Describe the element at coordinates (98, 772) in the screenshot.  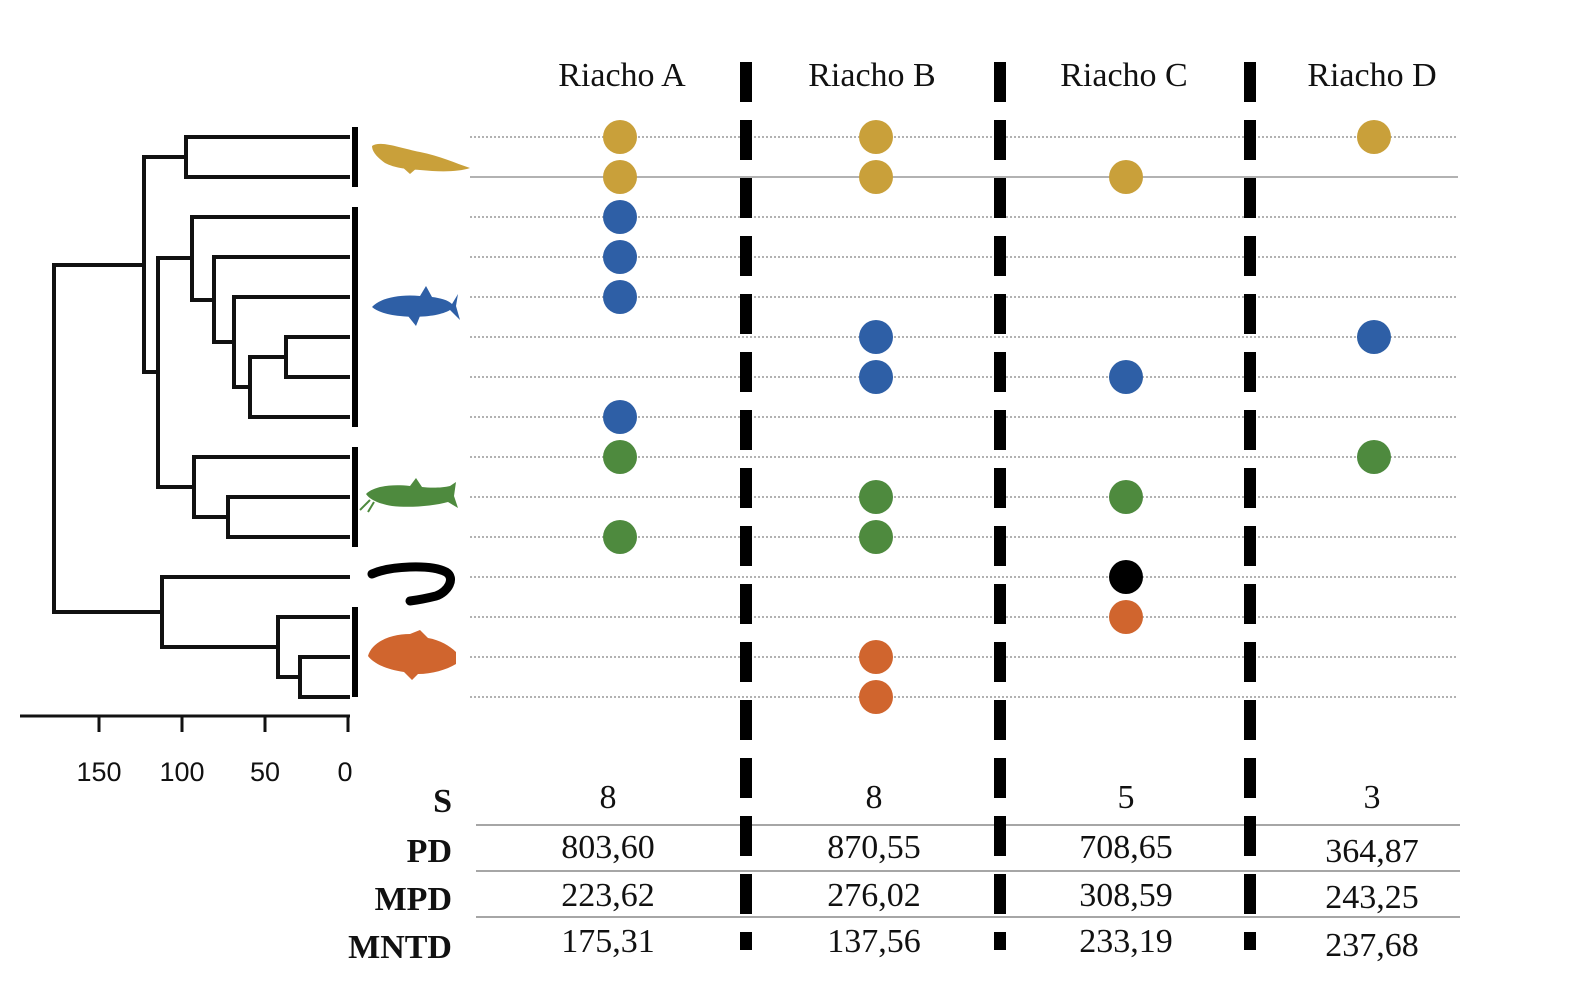
I see `axis-tick-label: 150` at that location.